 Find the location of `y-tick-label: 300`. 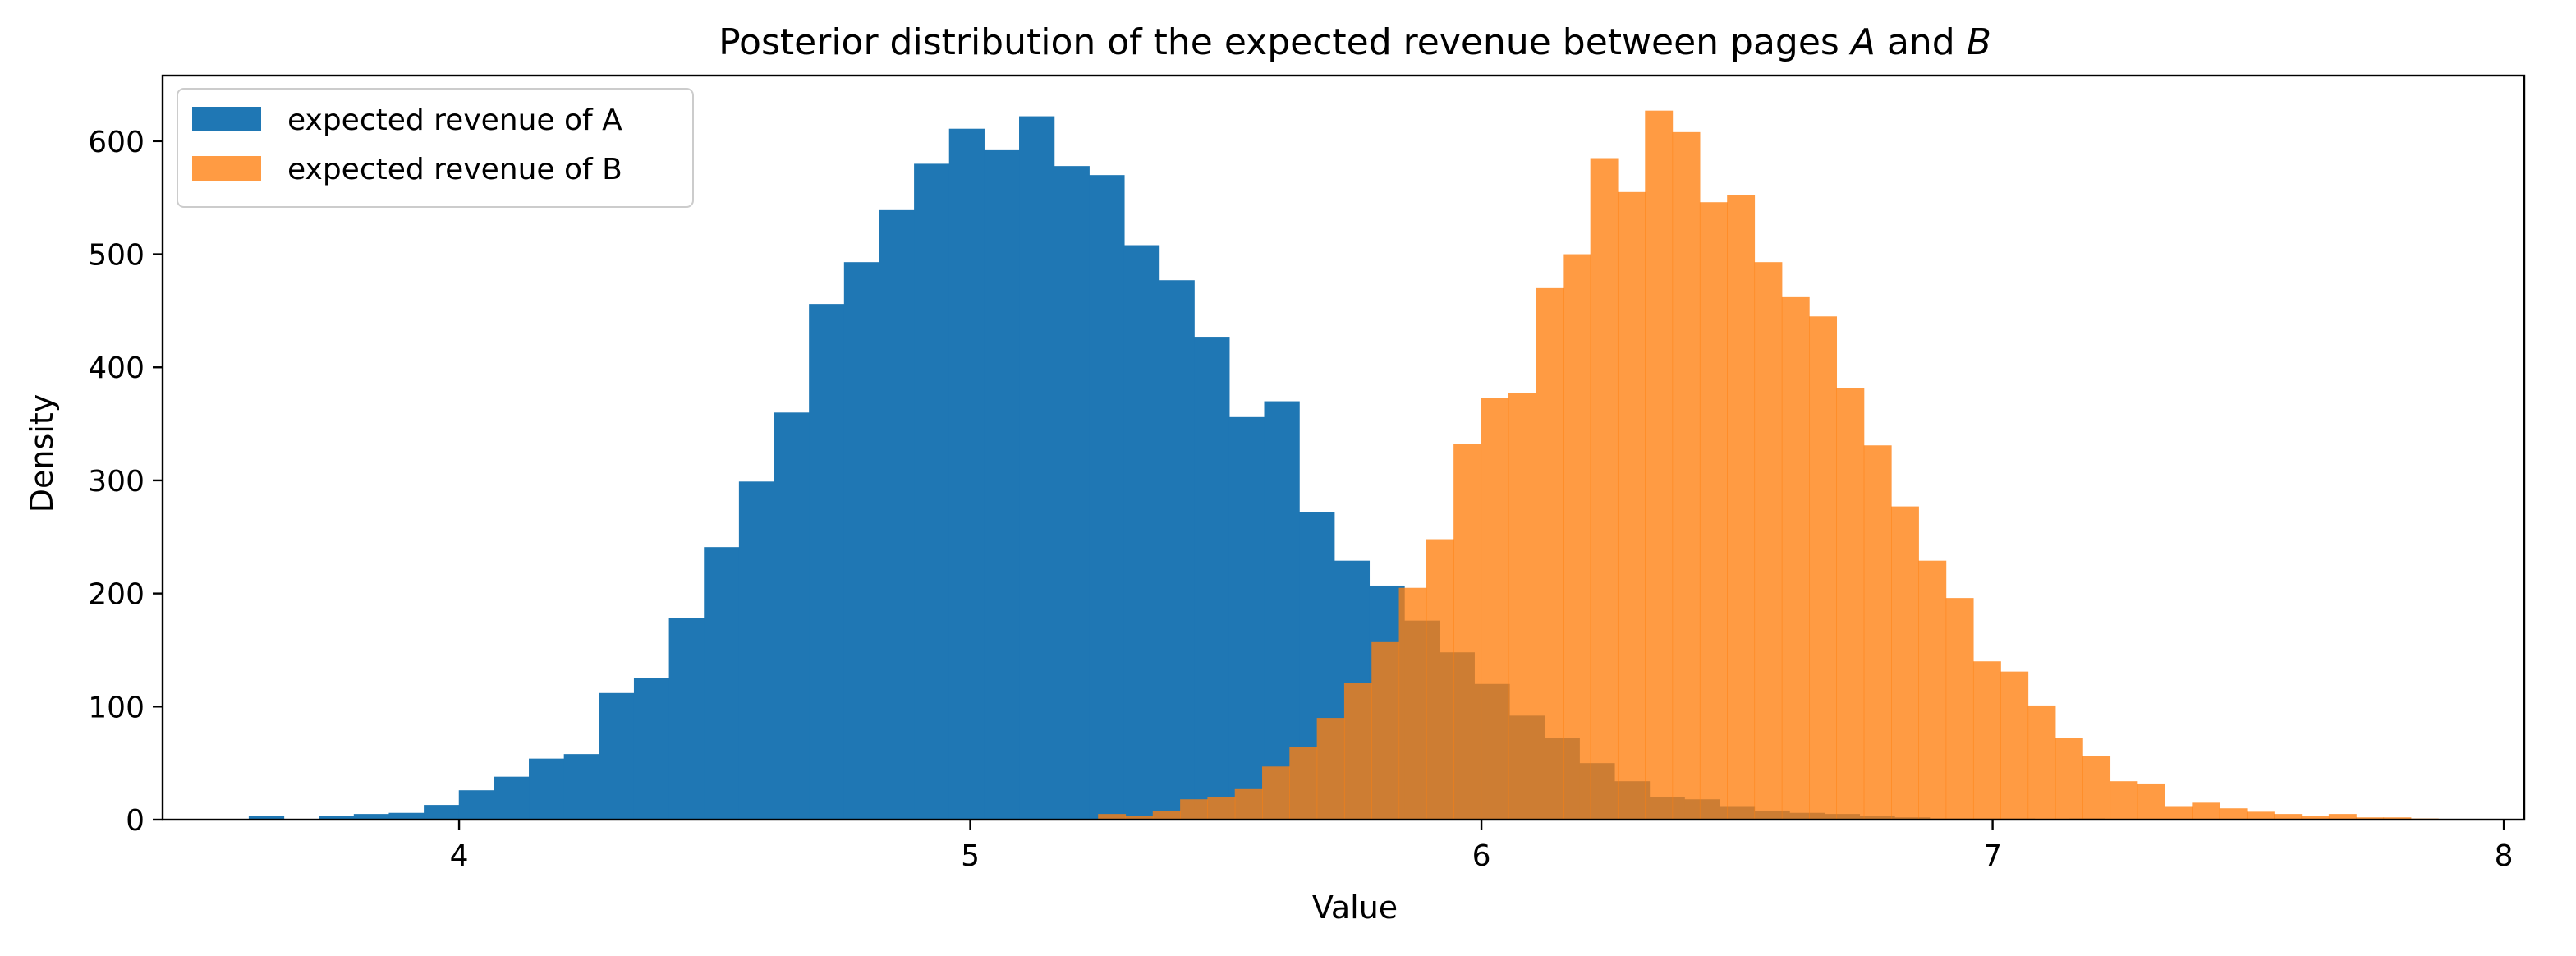

y-tick-label: 300 is located at coordinates (116, 482).